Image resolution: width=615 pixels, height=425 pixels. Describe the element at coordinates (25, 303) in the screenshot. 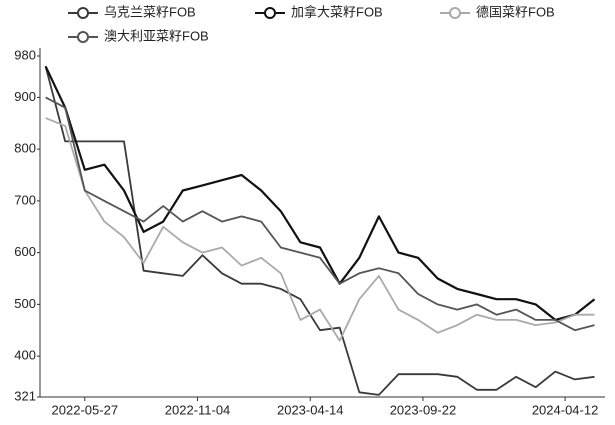

I see `y-tick-label: 500` at that location.